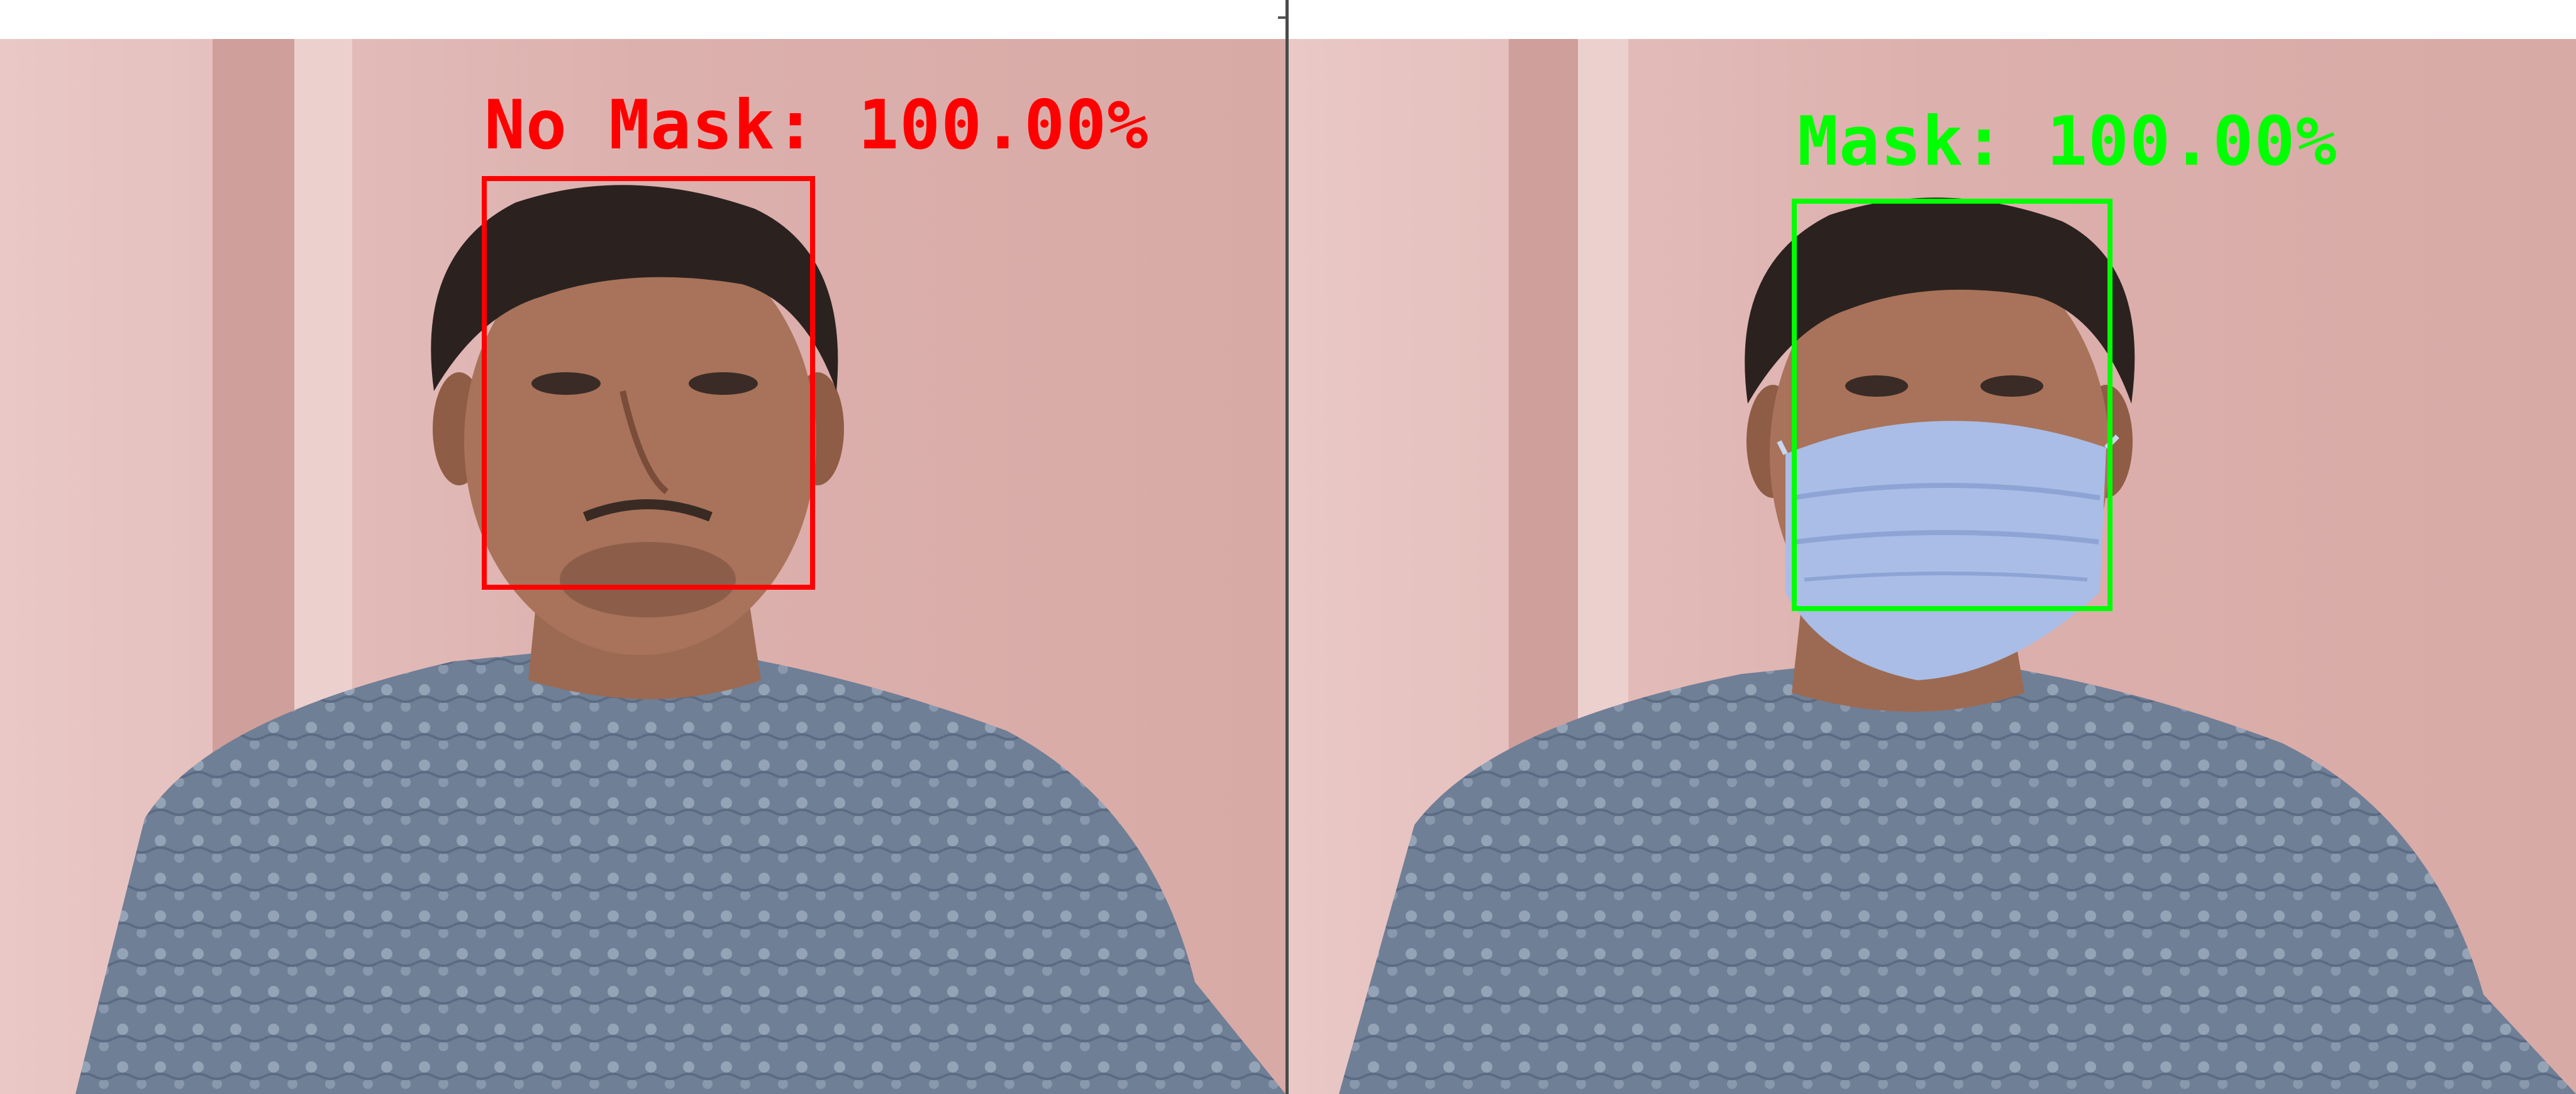 Image resolution: width=2576 pixels, height=1094 pixels. I want to click on detection-box-right, so click(1952, 405).